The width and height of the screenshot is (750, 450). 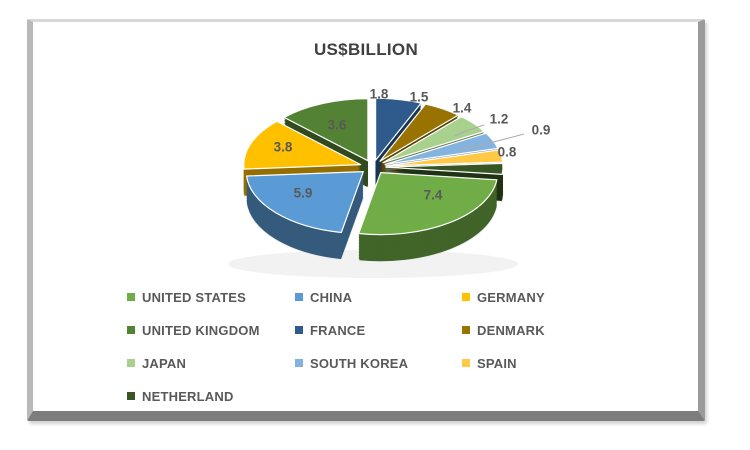 What do you see at coordinates (373, 264) in the screenshot?
I see `pie-shadow` at bounding box center [373, 264].